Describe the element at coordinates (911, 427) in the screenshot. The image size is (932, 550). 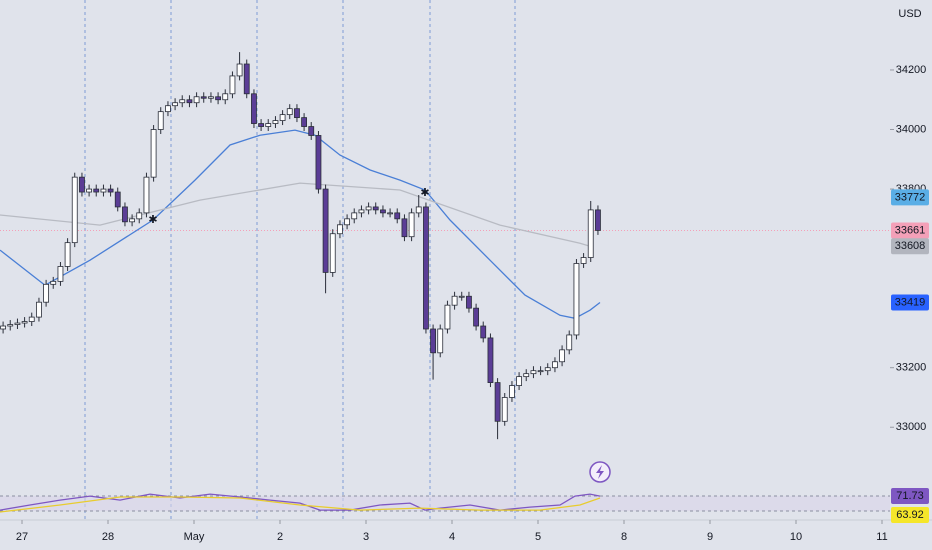
I see `y-tick-label: 33000` at that location.